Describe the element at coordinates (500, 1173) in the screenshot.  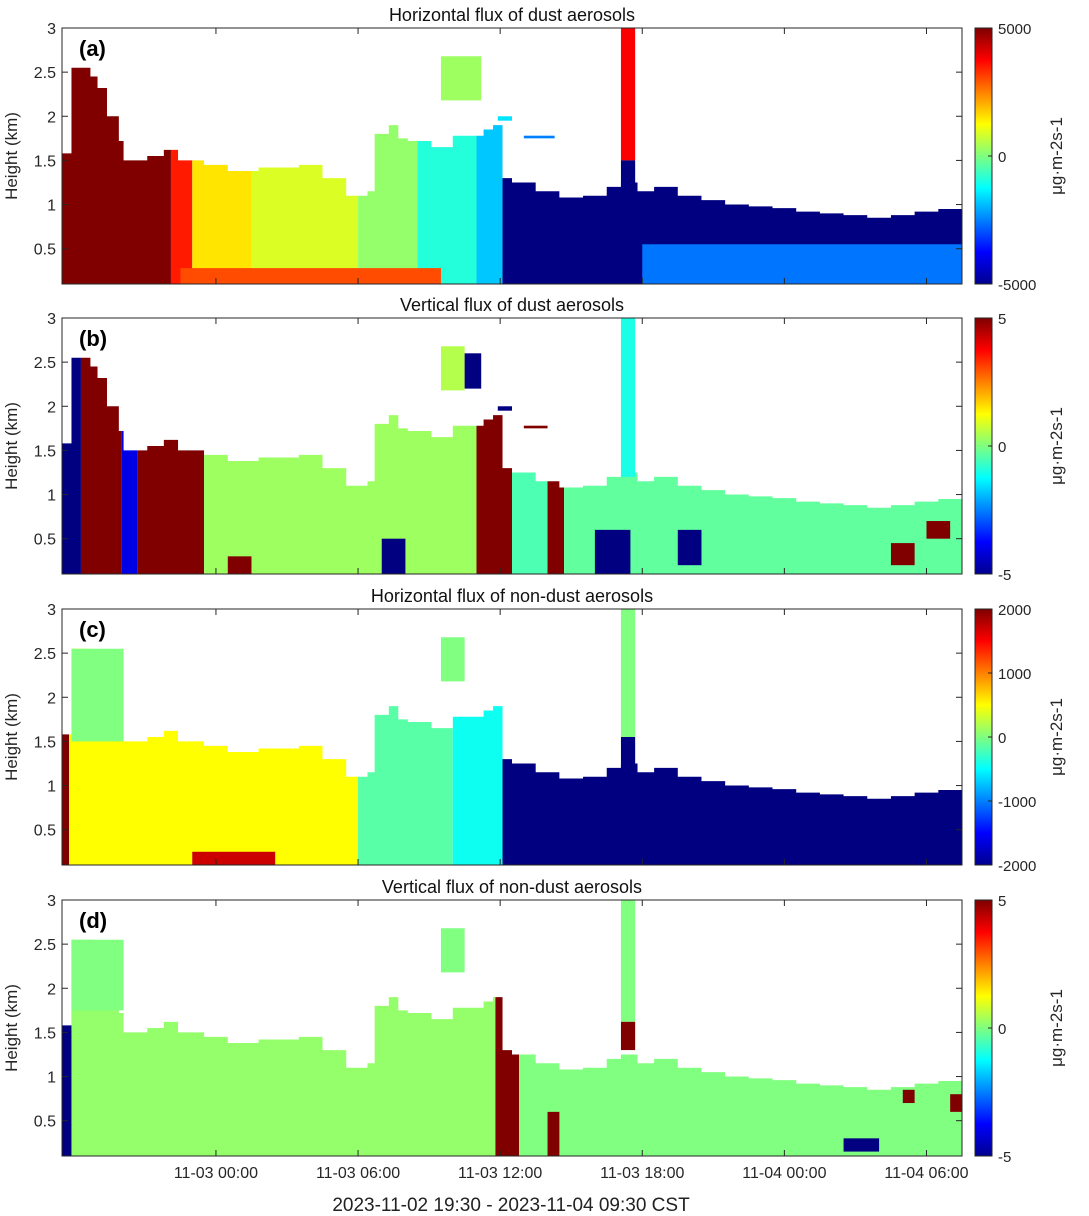
I see `x-tick-label: 11-03 12:00` at that location.